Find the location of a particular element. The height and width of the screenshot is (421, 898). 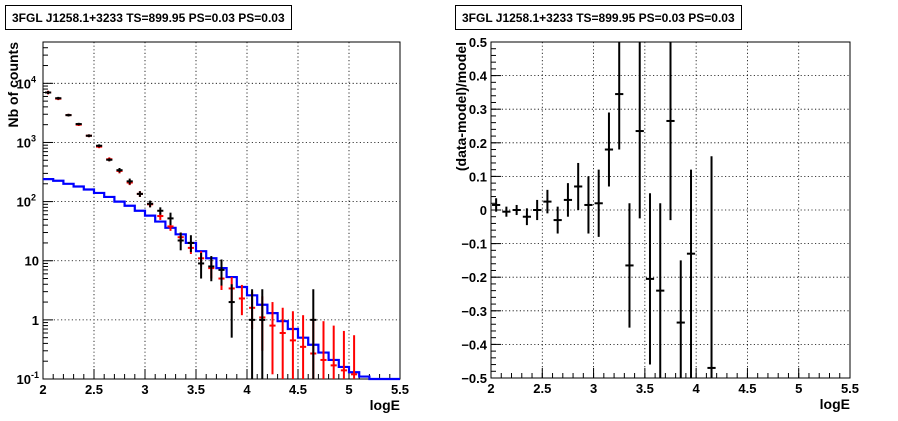

y-tick-label: 0.2 is located at coordinates (478, 143).